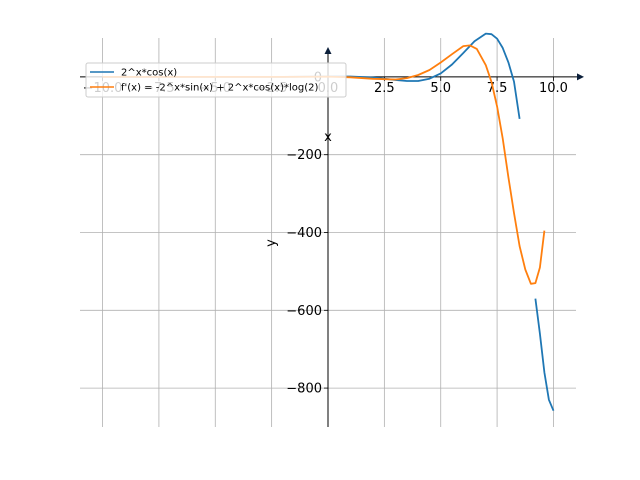 The width and height of the screenshot is (640, 480). I want to click on y-tick-label: −400, so click(304, 233).